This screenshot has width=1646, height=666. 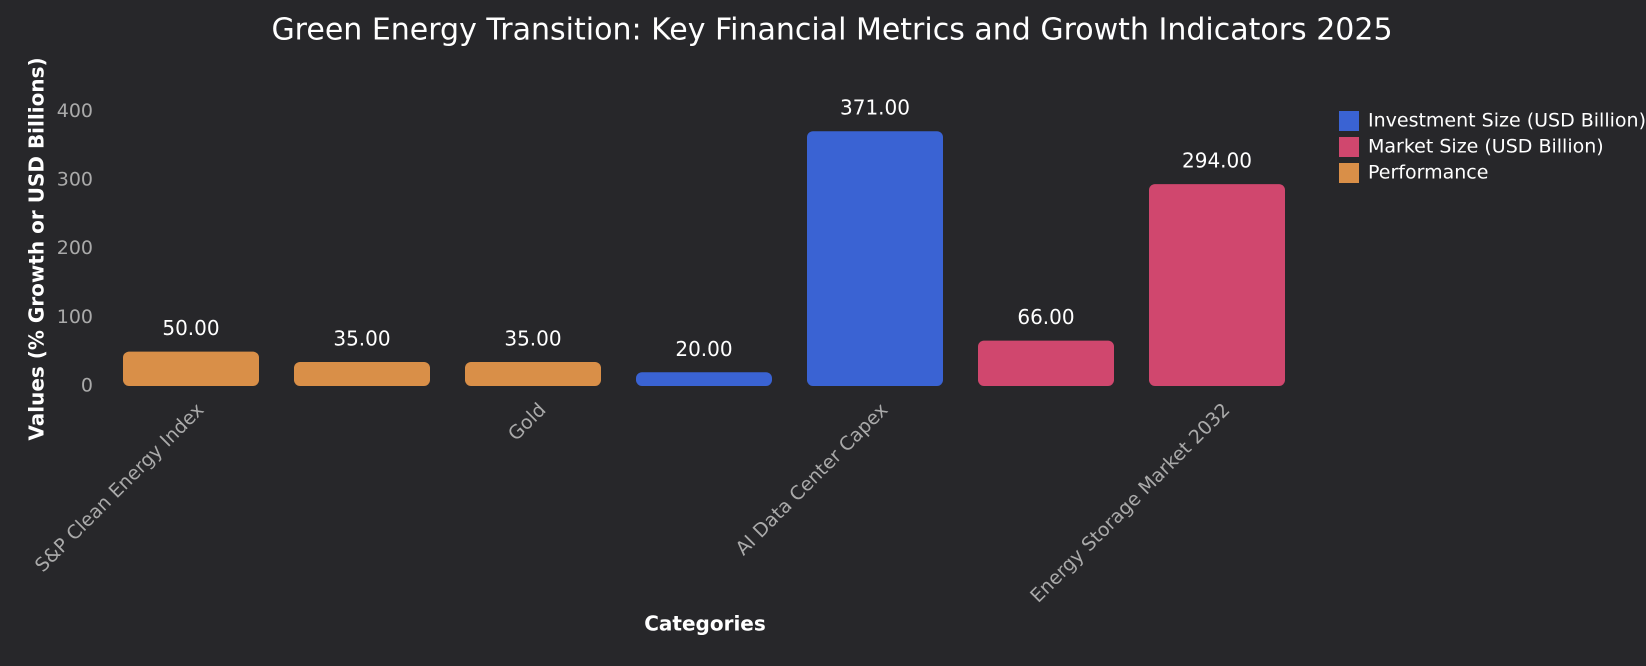 What do you see at coordinates (87, 386) in the screenshot?
I see `y-tick-label: 0` at bounding box center [87, 386].